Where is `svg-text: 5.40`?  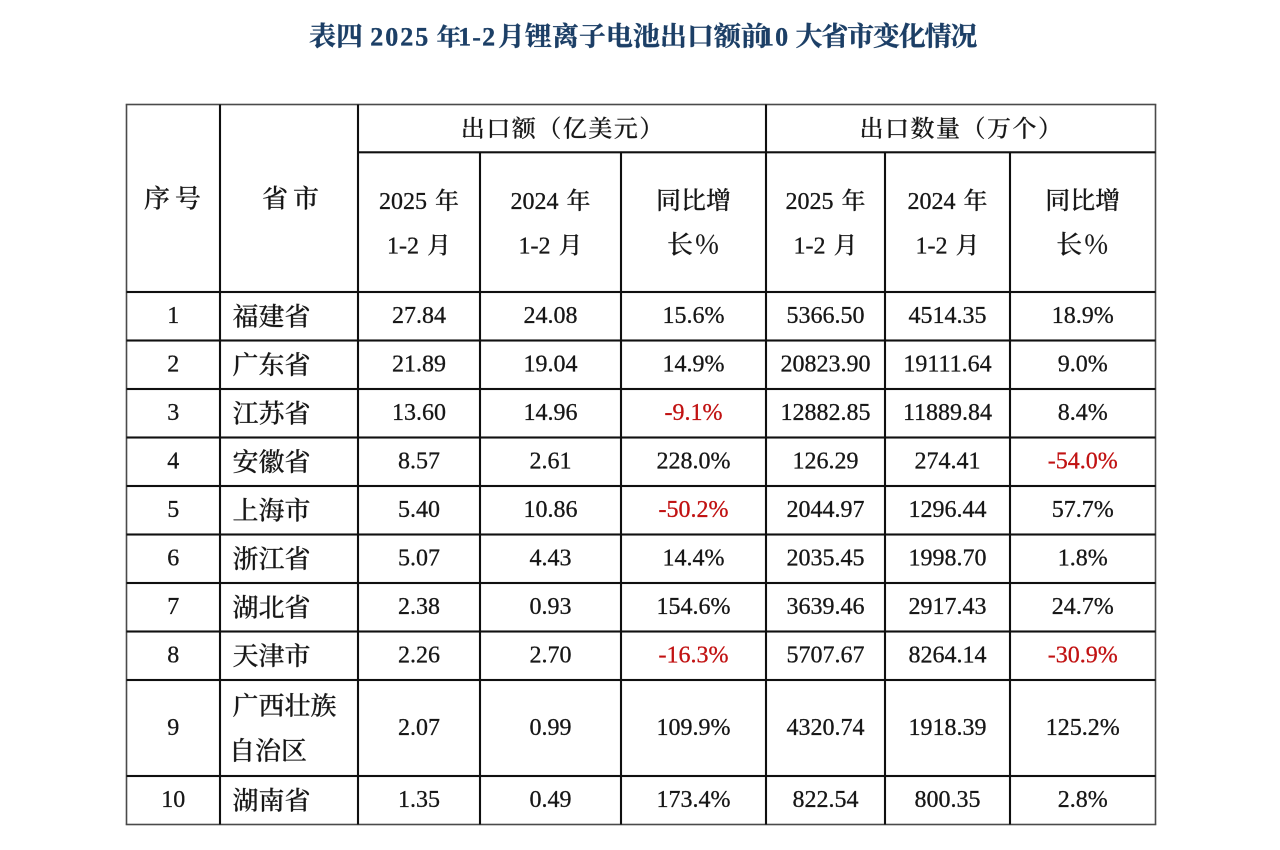
svg-text: 5.40 is located at coordinates (419, 510).